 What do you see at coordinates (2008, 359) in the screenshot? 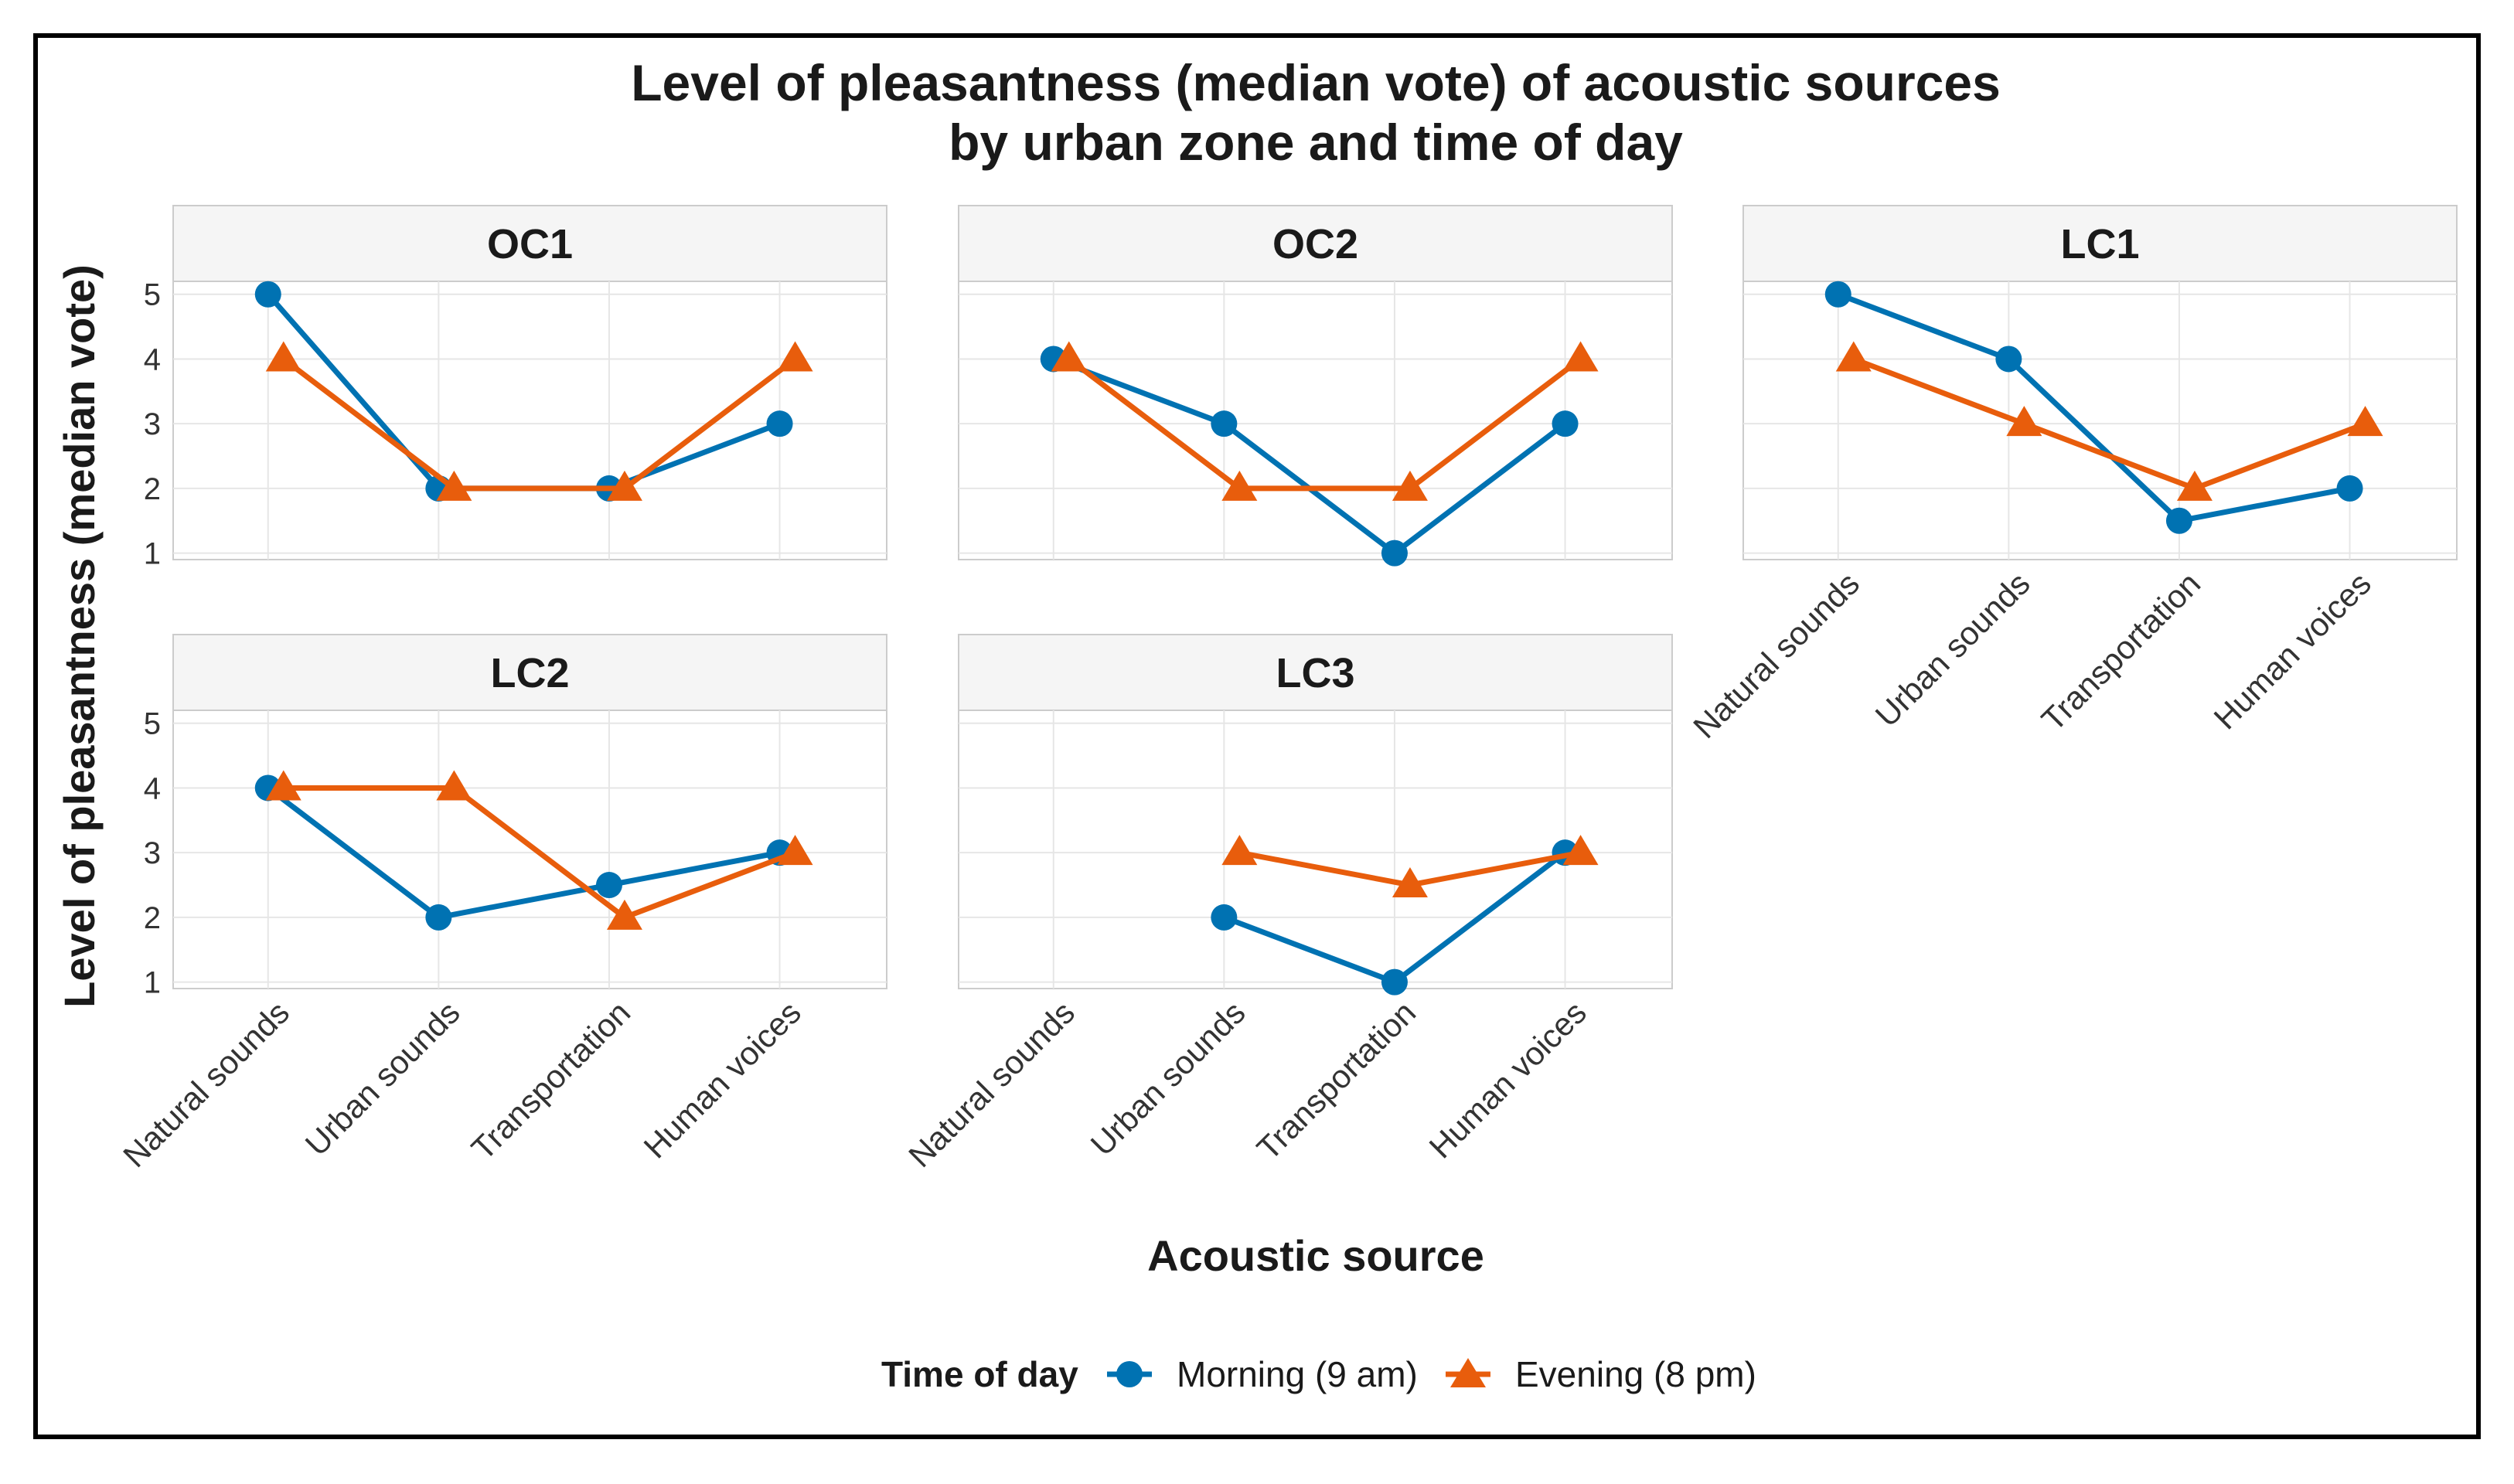
I see `point-lc1-morning-9-am-urban-sounds` at bounding box center [2008, 359].